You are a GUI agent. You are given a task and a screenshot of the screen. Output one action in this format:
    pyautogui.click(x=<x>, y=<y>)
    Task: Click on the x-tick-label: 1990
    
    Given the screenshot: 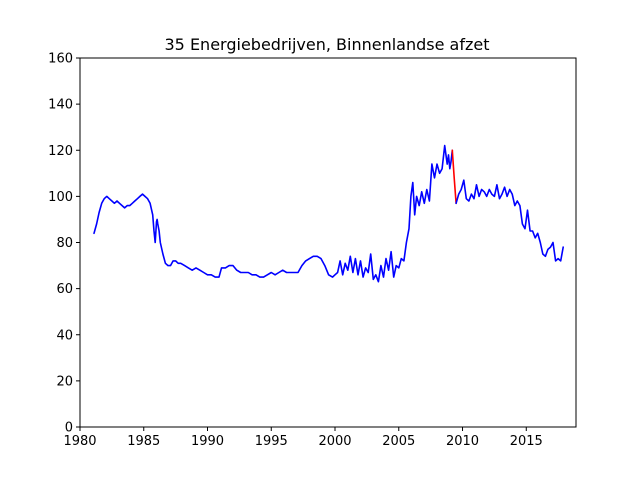 What is the action you would take?
    pyautogui.click(x=207, y=441)
    